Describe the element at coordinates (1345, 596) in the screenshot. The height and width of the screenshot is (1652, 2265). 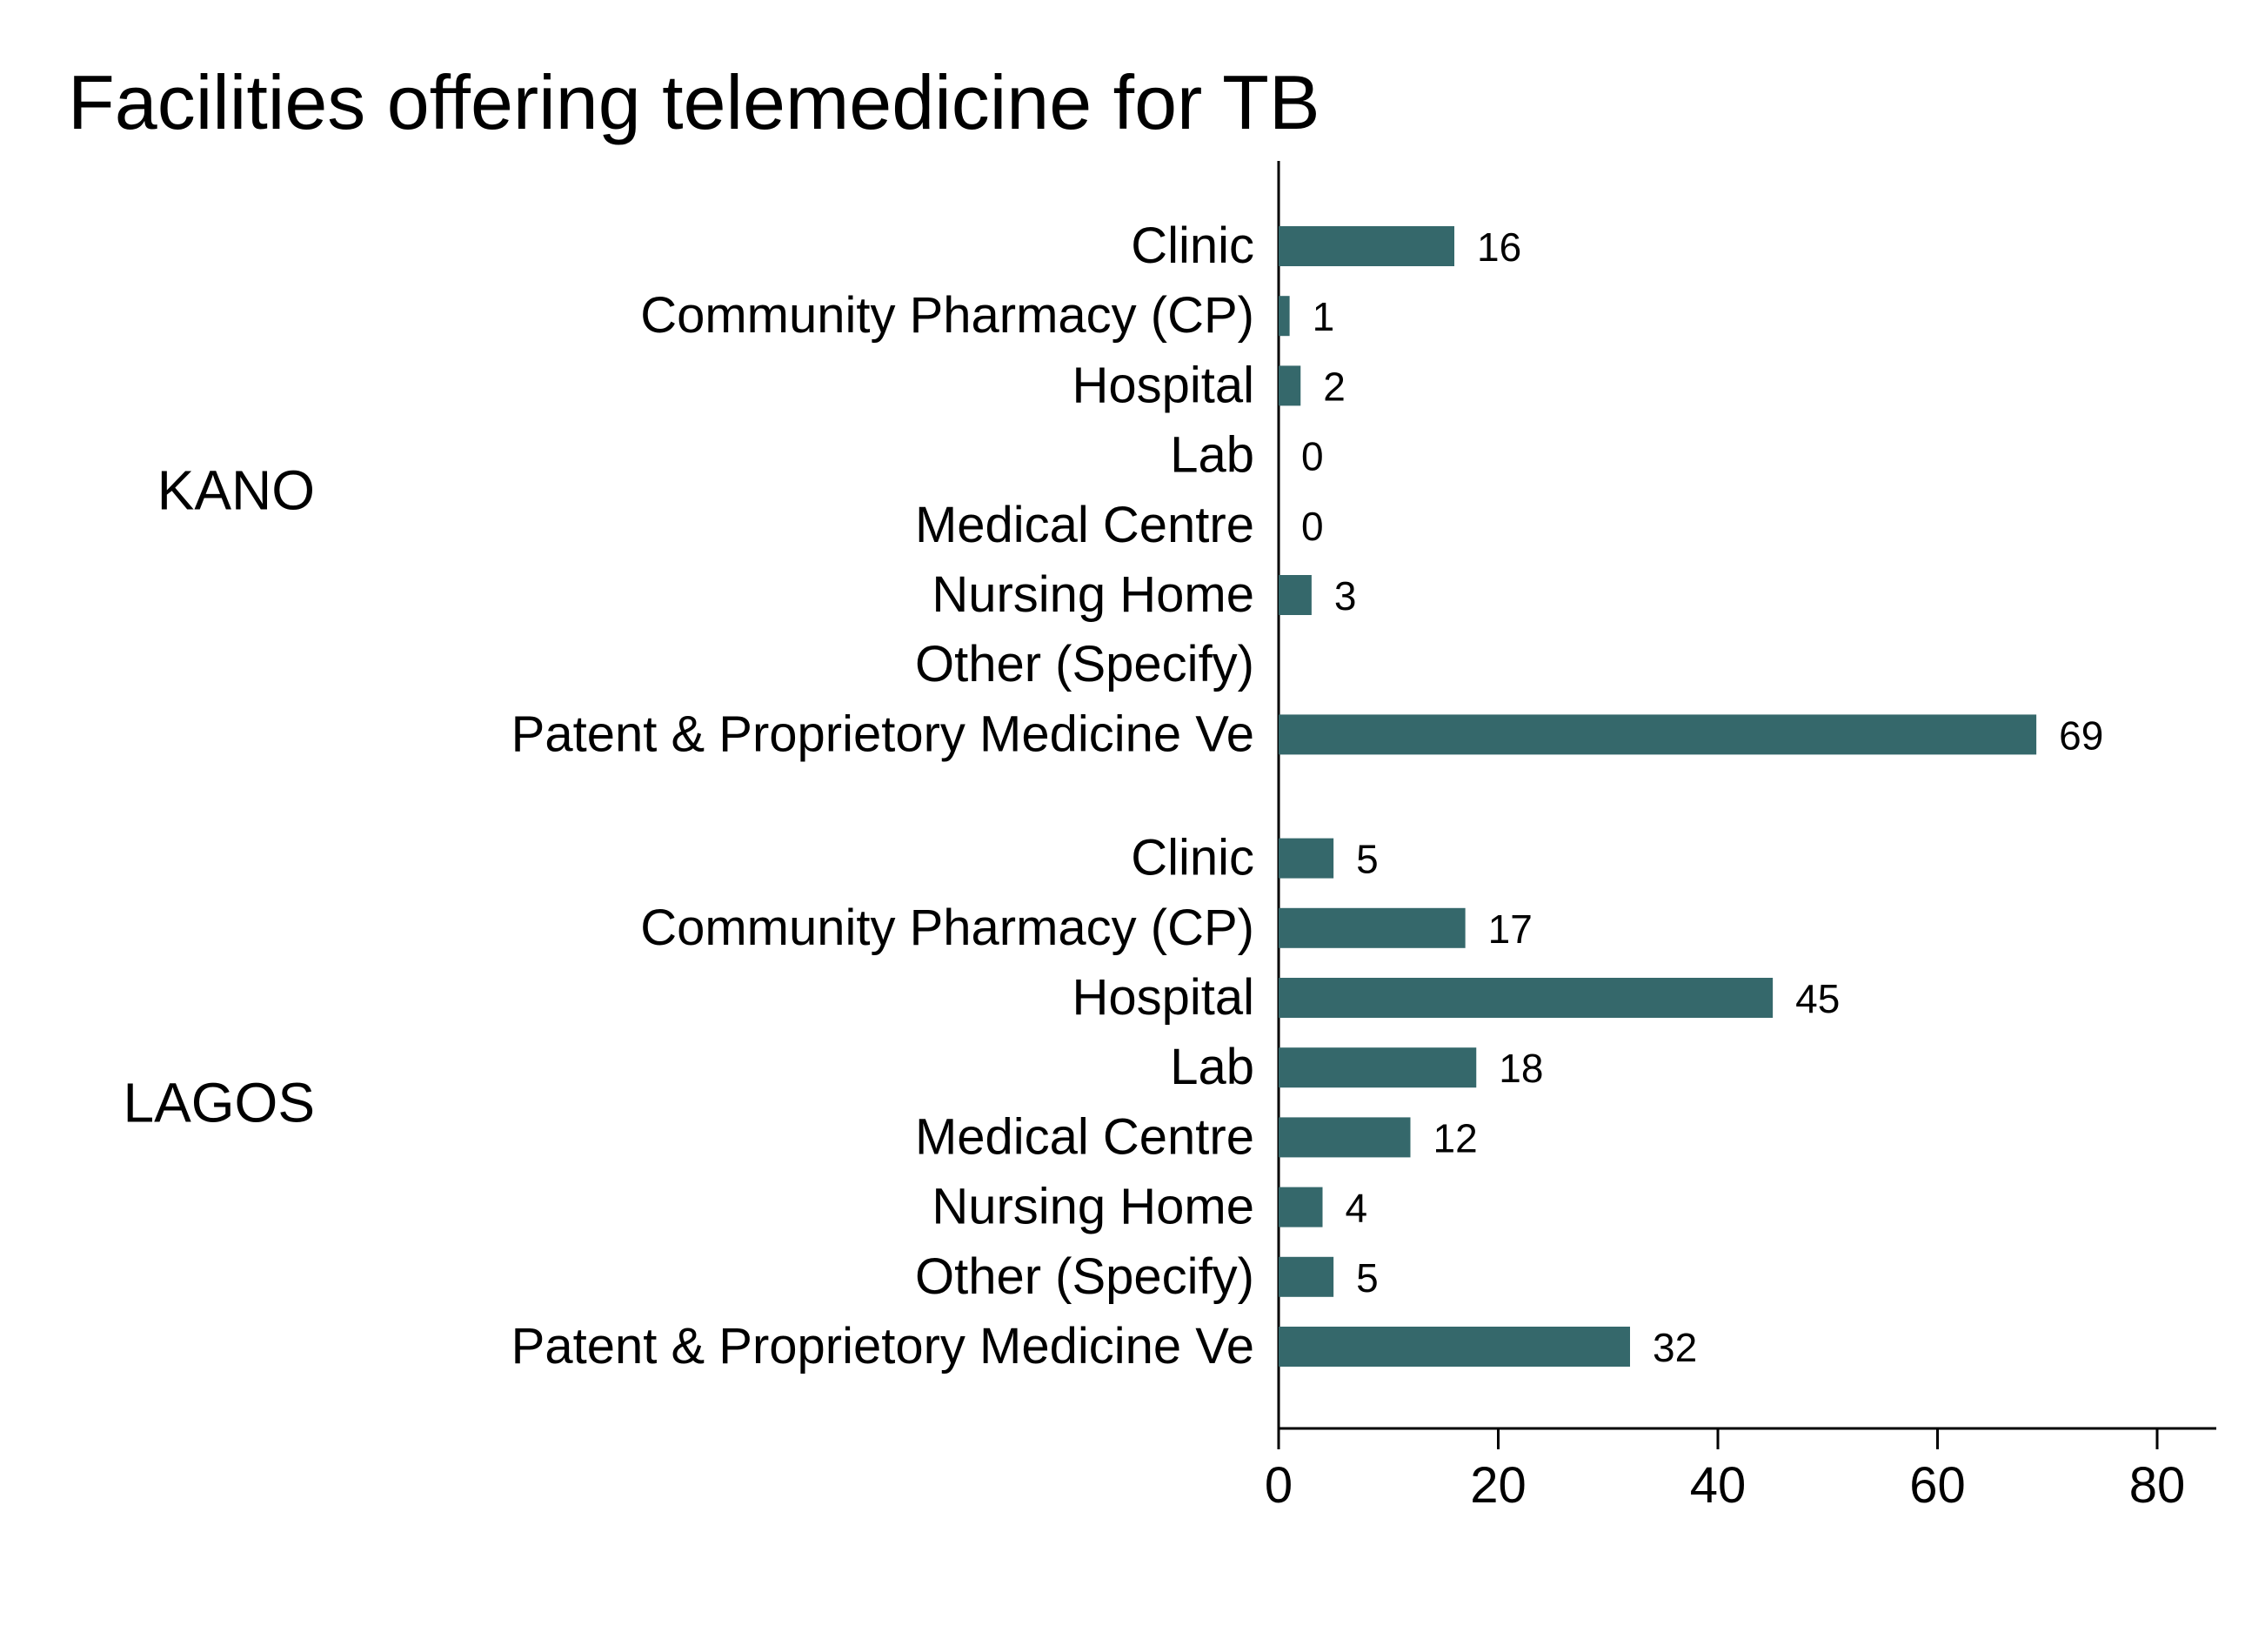
I see `data-label: 3` at that location.